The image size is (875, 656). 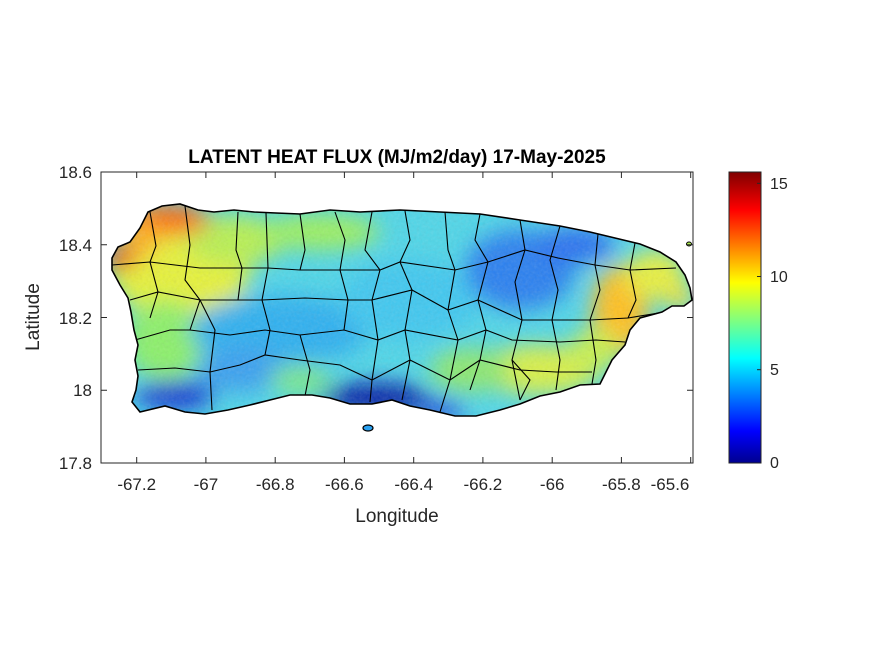 I want to click on colorbar-gradient, so click(x=745, y=317).